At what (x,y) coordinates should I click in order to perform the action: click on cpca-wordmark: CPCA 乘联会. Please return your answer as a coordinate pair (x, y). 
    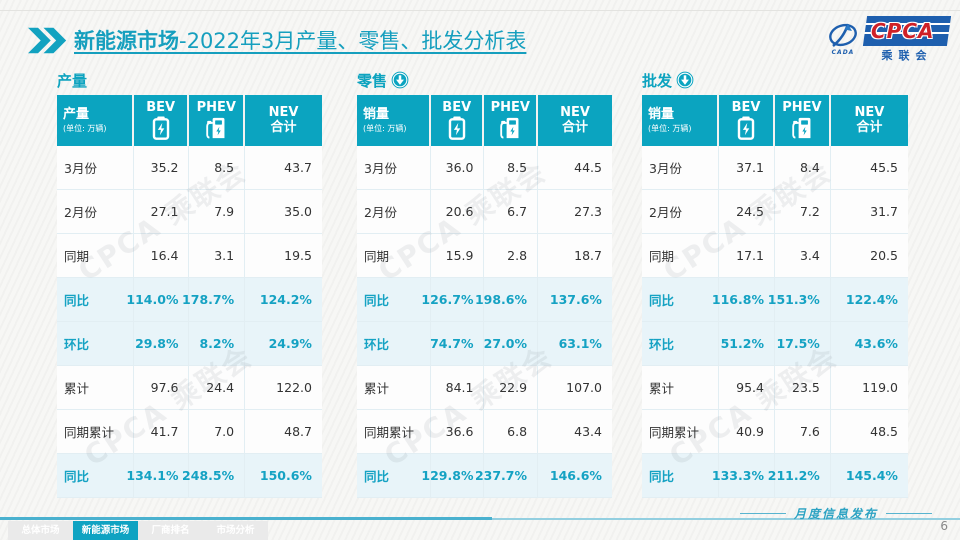
    Looking at the image, I should click on (907, 39).